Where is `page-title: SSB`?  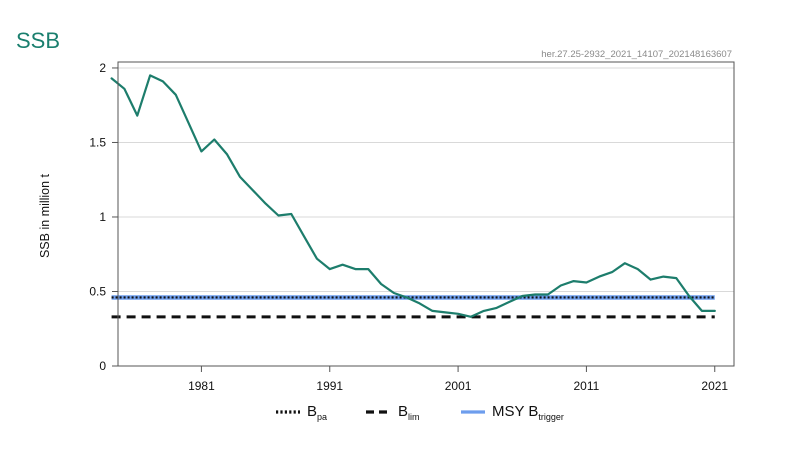 page-title: SSB is located at coordinates (38, 40).